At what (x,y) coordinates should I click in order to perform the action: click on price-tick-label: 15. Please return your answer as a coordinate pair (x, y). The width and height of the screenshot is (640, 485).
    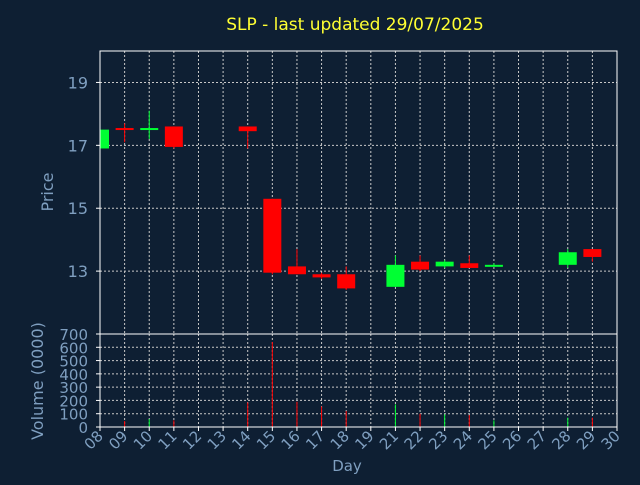
    Looking at the image, I should click on (78, 208).